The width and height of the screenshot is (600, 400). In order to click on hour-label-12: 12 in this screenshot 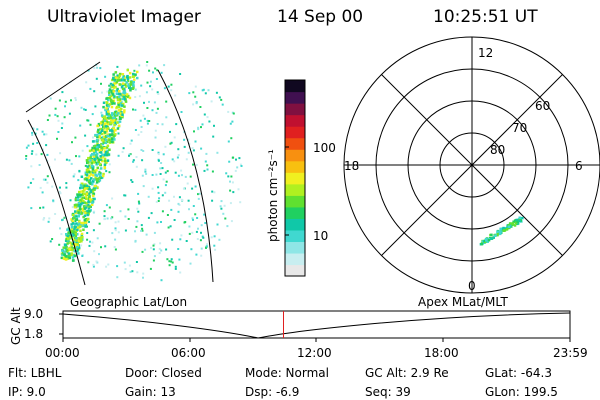, I will do `click(485, 53)`.